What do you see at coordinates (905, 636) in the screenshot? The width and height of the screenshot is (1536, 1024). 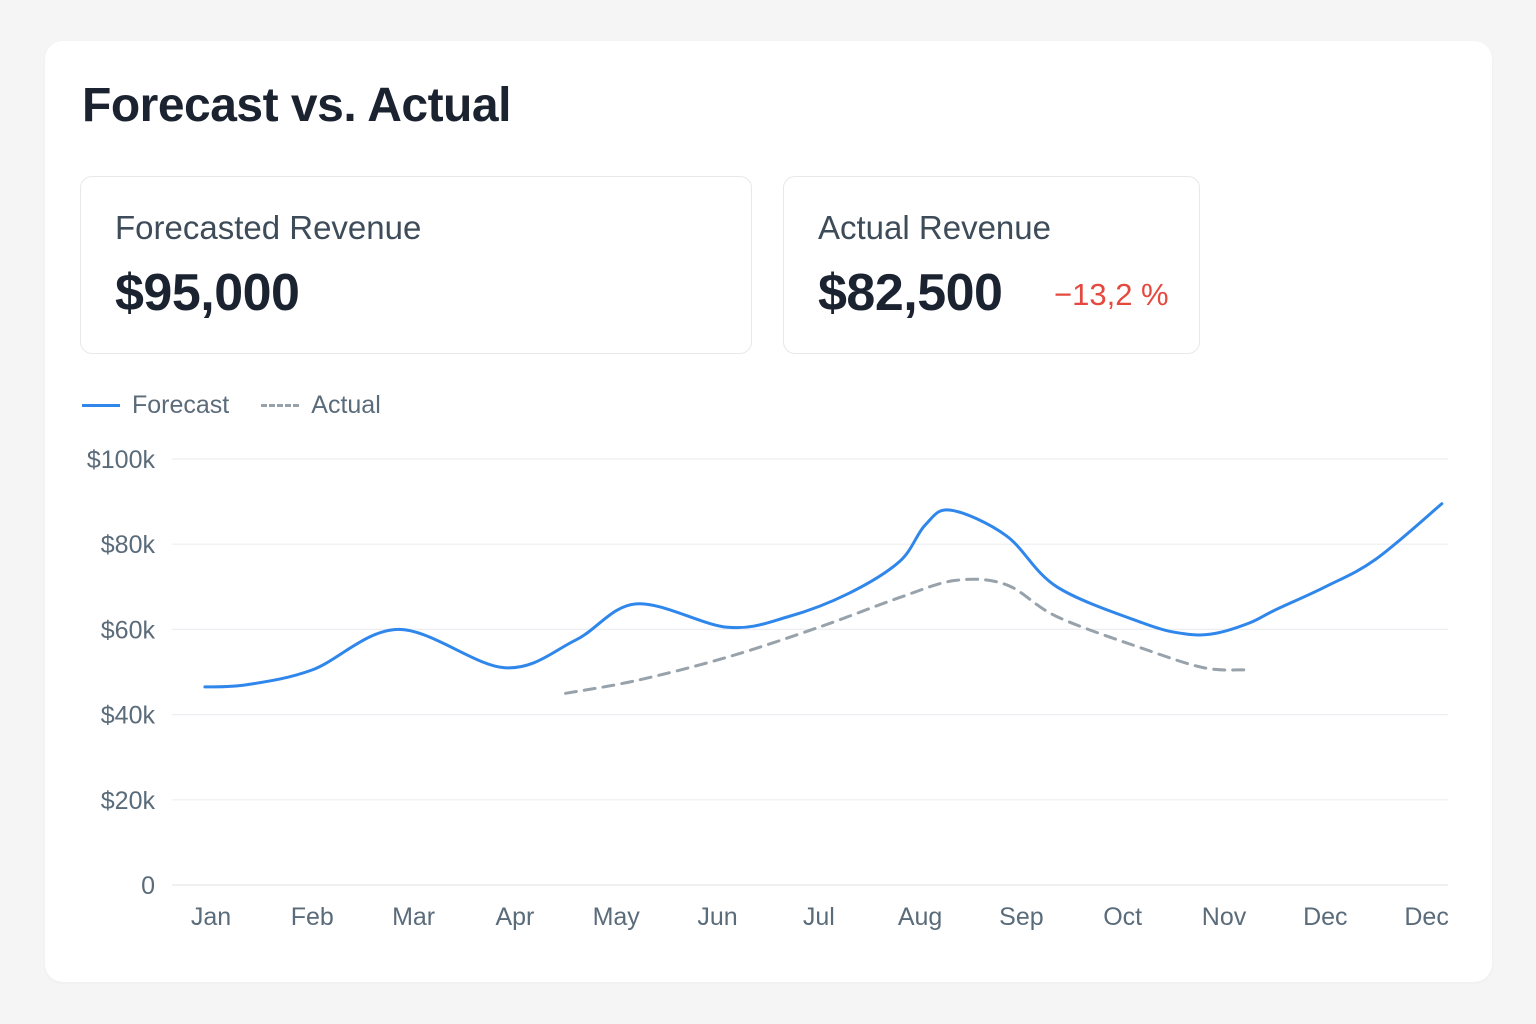 I see `series-line-actual` at bounding box center [905, 636].